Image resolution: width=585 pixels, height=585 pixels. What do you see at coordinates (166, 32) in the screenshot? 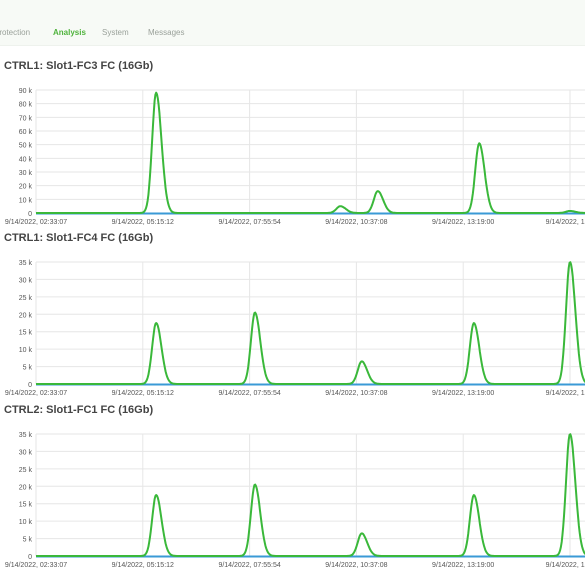
I see `tab-messages: Messages` at bounding box center [166, 32].